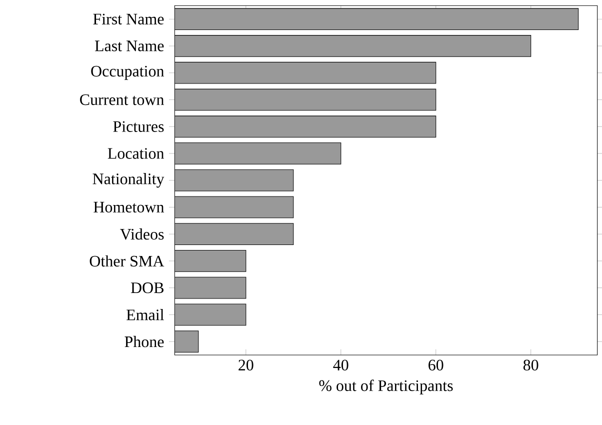 This screenshot has width=602, height=425. Describe the element at coordinates (122, 100) in the screenshot. I see `y-tick-label: Current town` at that location.